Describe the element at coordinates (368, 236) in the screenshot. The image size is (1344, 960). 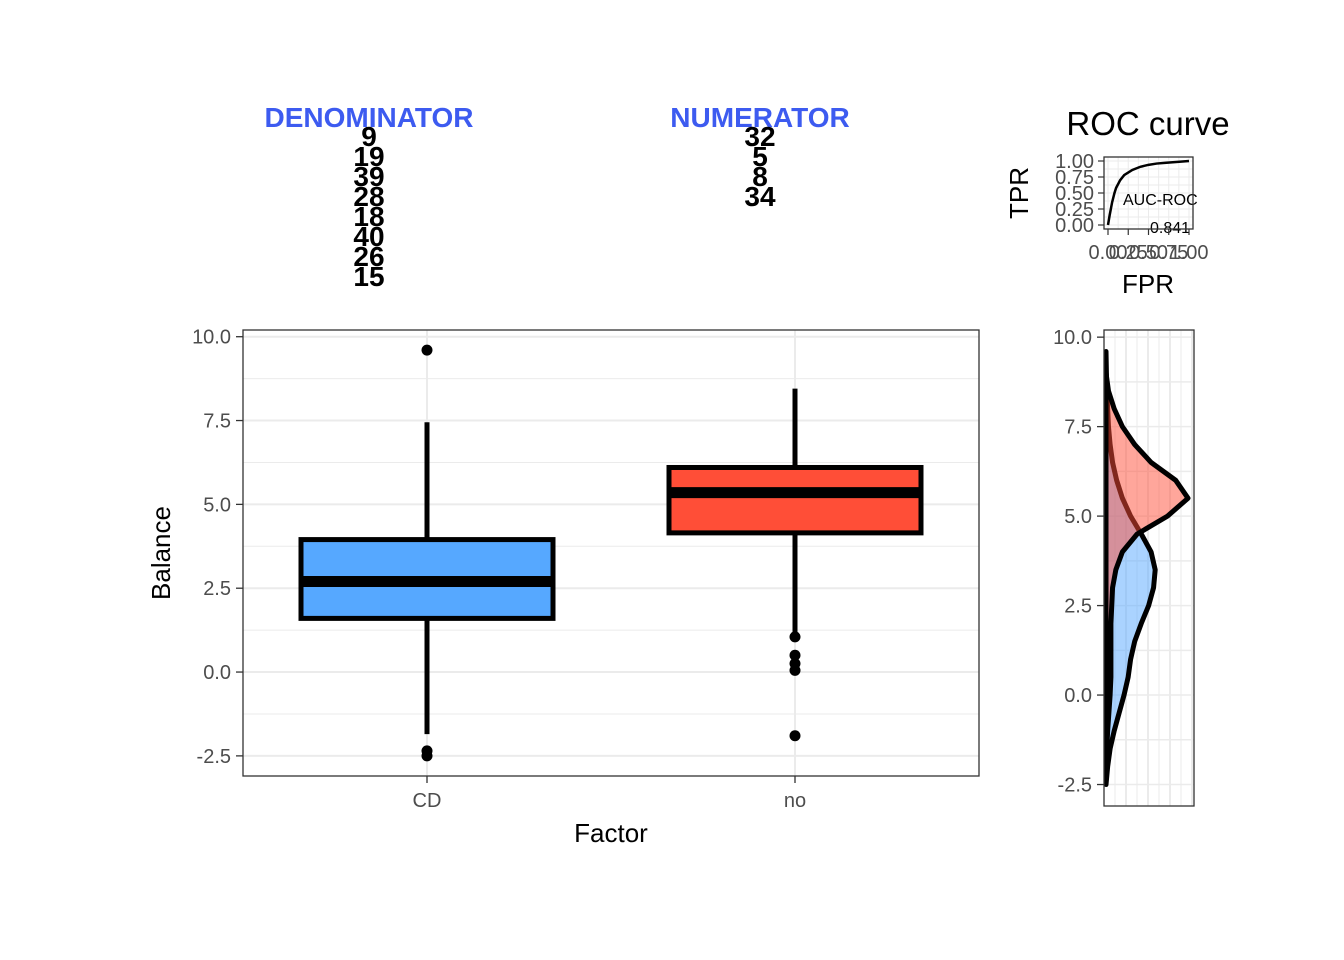
I see `denominator-value: 40` at that location.